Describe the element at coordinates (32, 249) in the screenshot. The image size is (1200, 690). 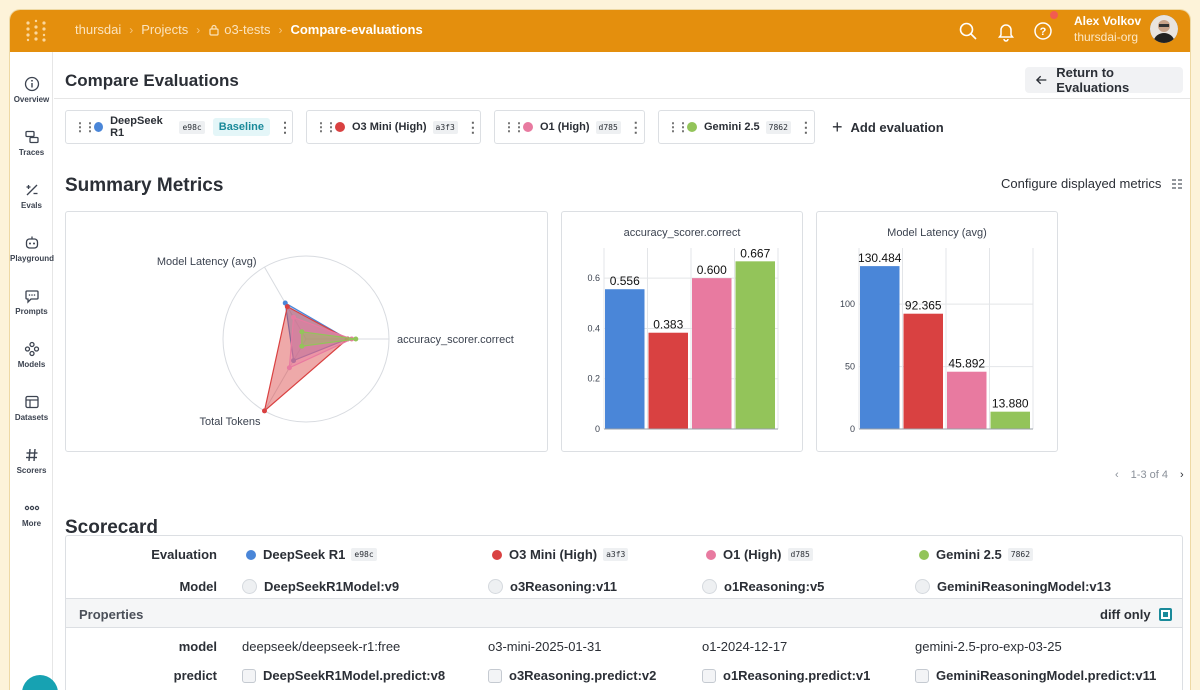
I see `sidebar-item-playground: Playground` at that location.